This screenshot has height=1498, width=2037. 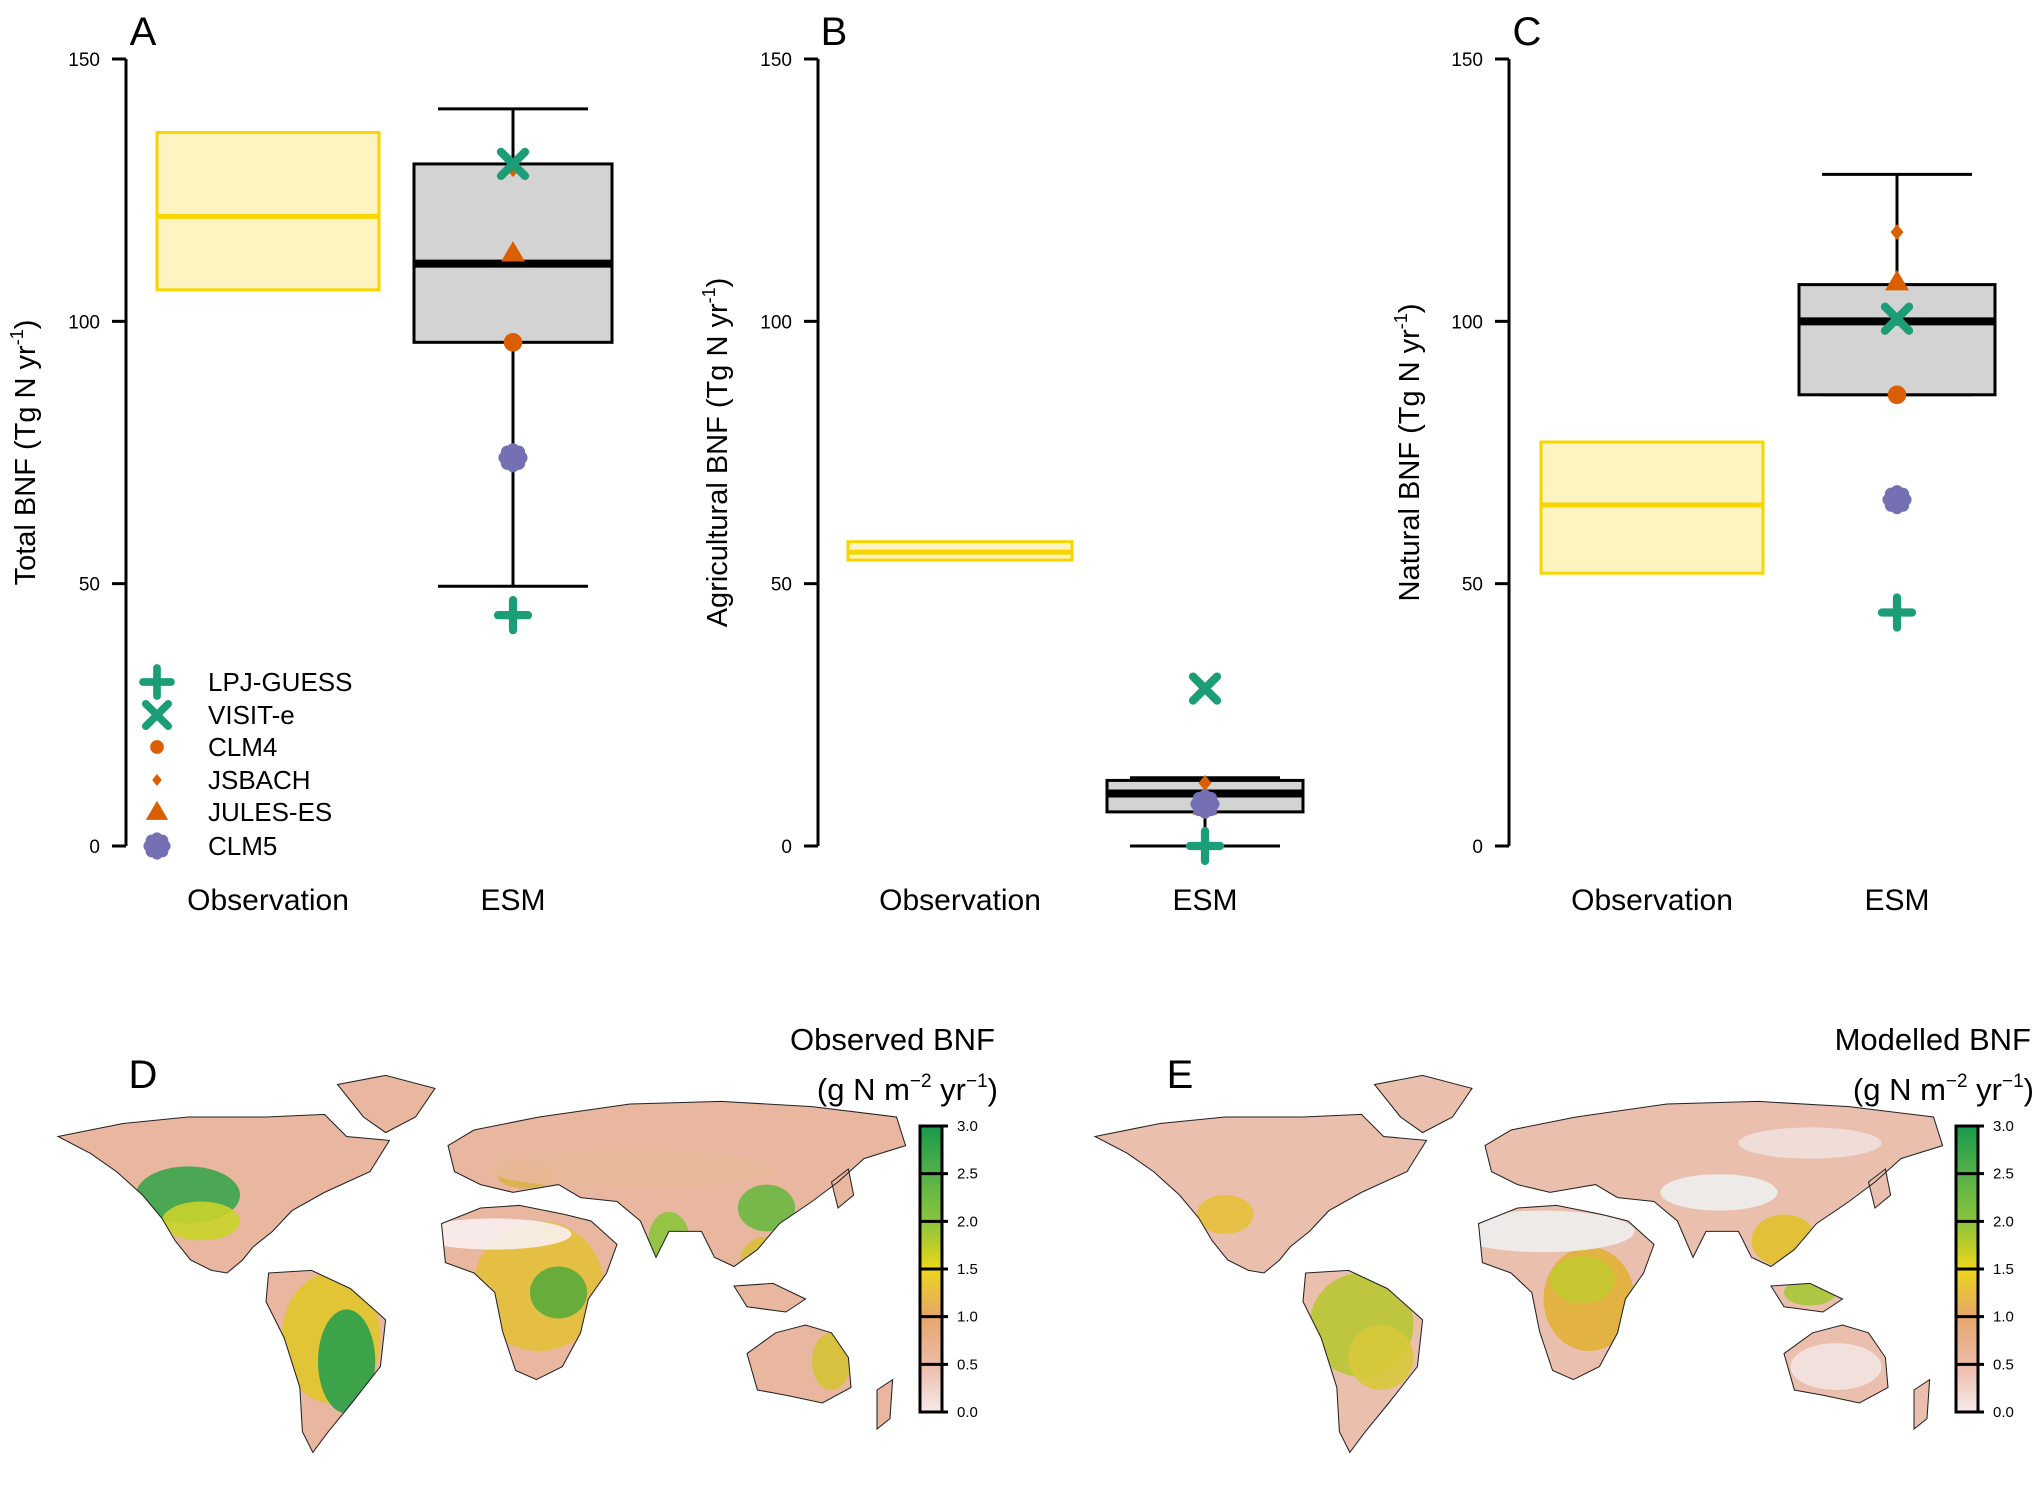 What do you see at coordinates (26, 465) in the screenshot?
I see `y-axis-label-text: Total BNF (Tg N yr` at bounding box center [26, 465].